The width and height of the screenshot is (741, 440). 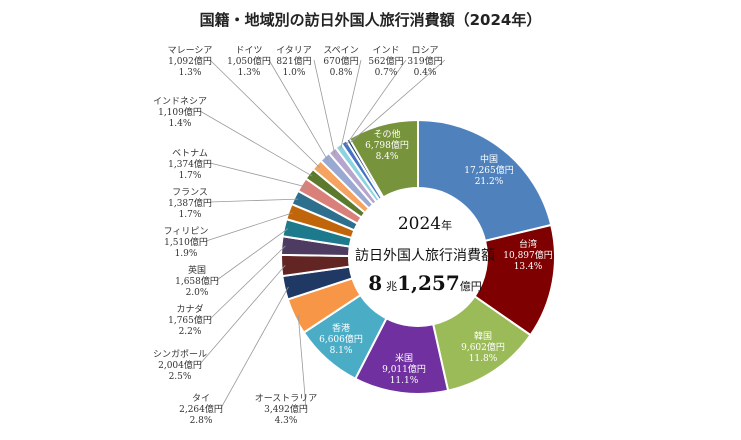 I want to click on slice-value: 1,092億円, so click(x=190, y=61).